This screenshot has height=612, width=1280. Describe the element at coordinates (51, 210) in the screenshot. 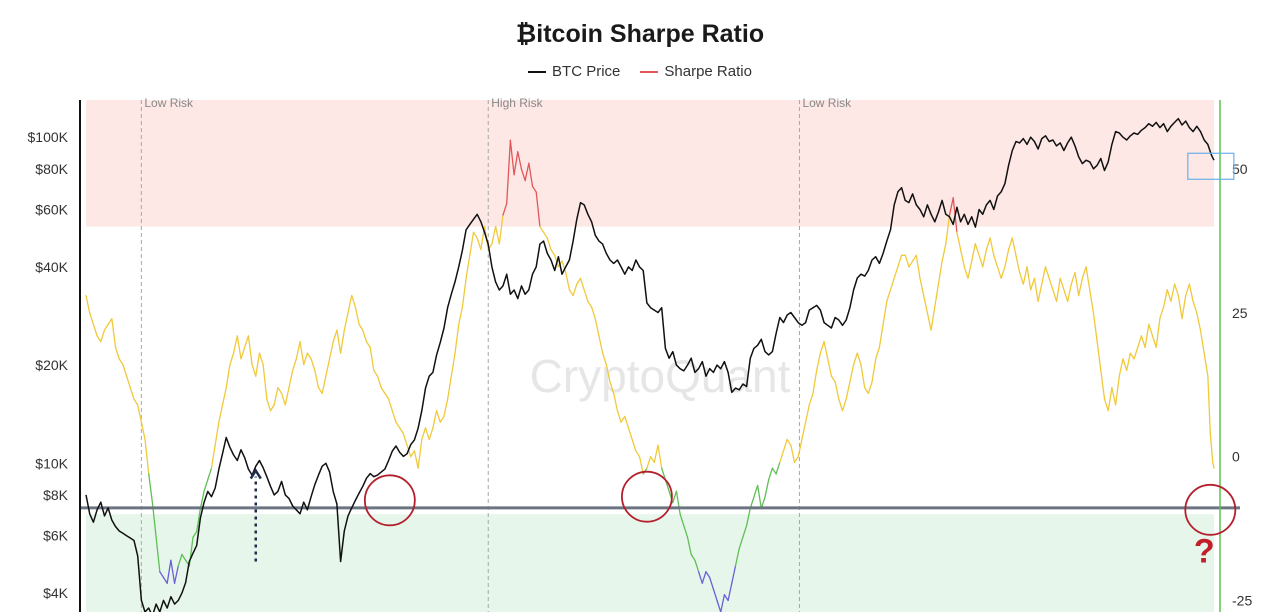

I see `y-left-tick-label: $60K` at that location.